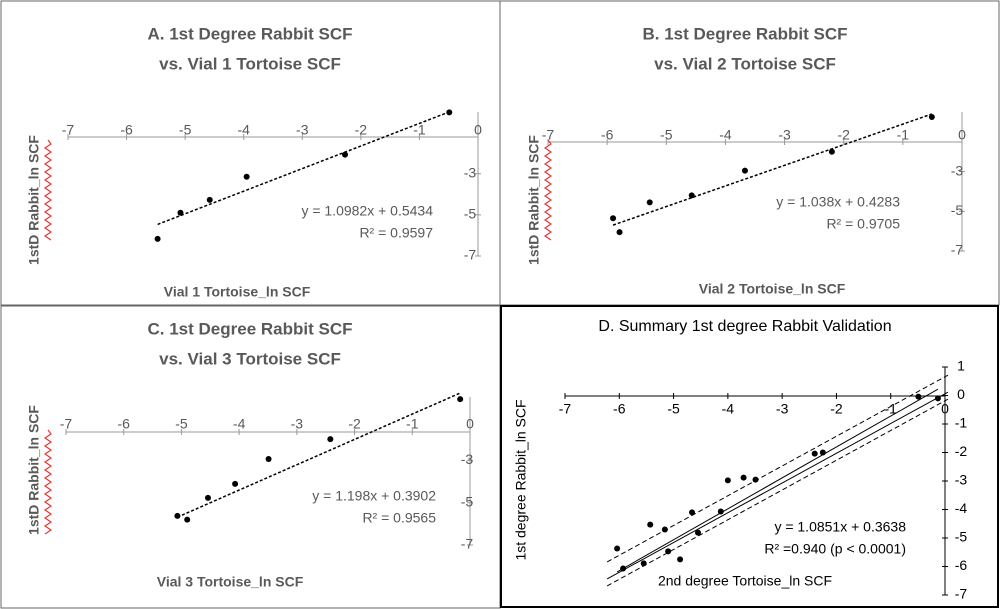 This screenshot has width=1000, height=609. What do you see at coordinates (396, 233) in the screenshot?
I see `r-squared: R² = 0.9597` at bounding box center [396, 233].